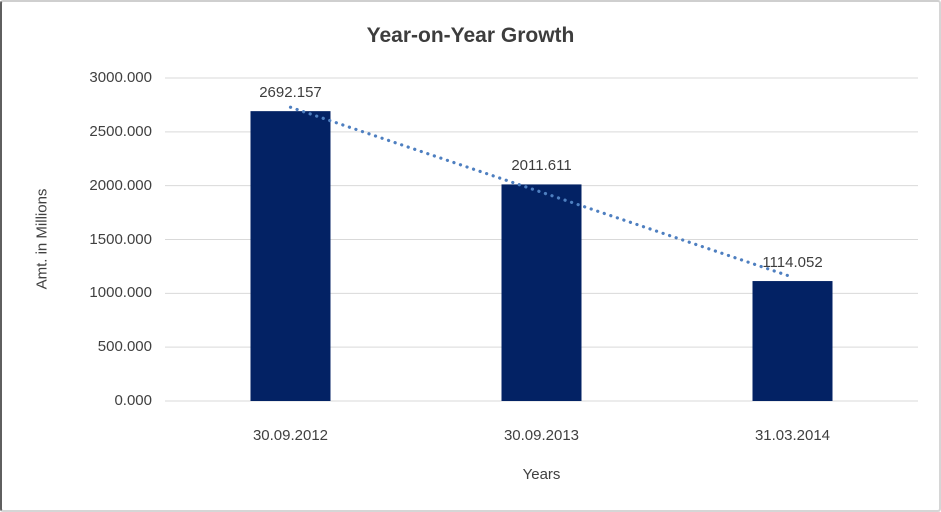 Image resolution: width=941 pixels, height=512 pixels. Describe the element at coordinates (792, 263) in the screenshot. I see `data-label: 1114.052` at that location.